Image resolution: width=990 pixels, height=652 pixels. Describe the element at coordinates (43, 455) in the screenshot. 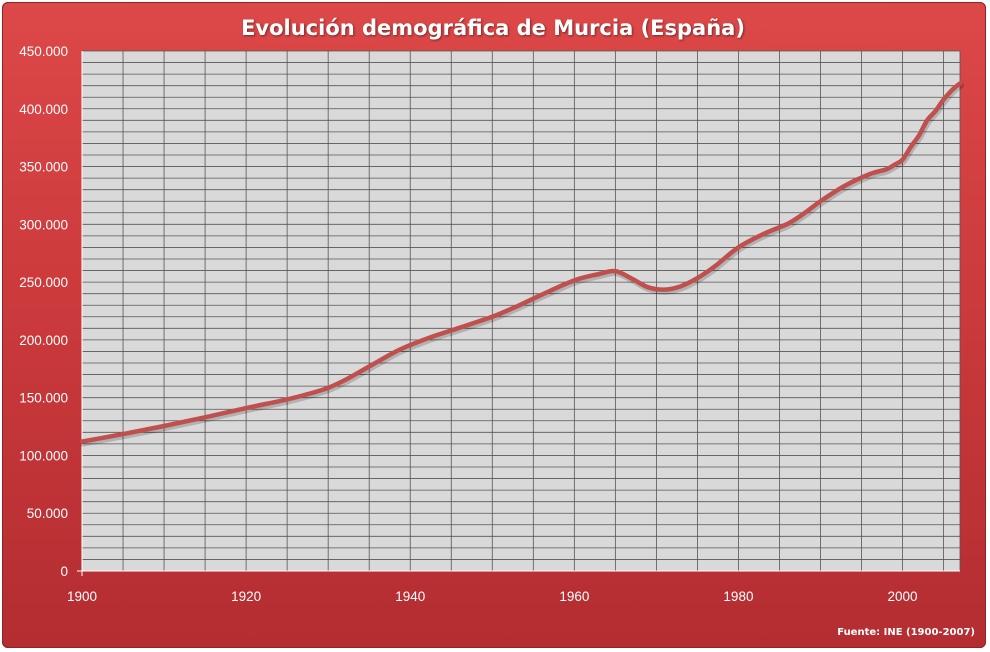

I see `y-tick-label: 100.000` at that location.